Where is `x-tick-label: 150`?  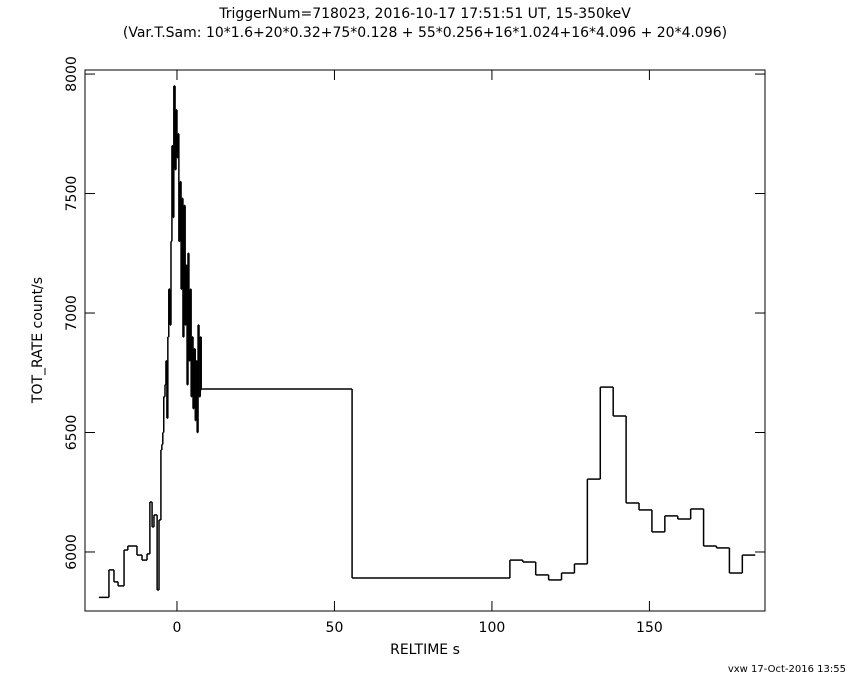
x-tick-label: 150 is located at coordinates (649, 628).